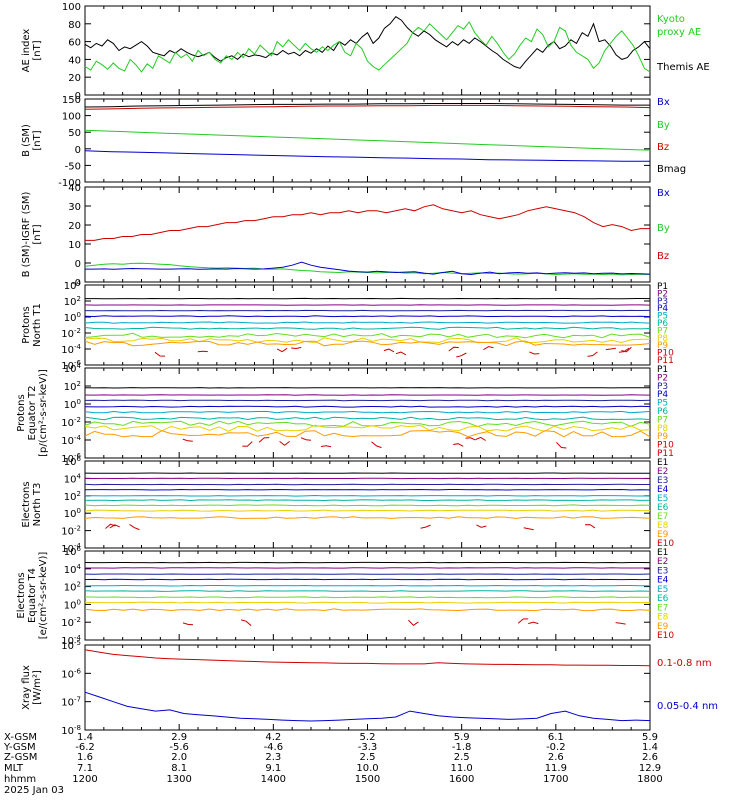 This screenshot has height=800, width=750. What do you see at coordinates (74, 133) in the screenshot?
I see `y-tick-label: 50` at bounding box center [74, 133].